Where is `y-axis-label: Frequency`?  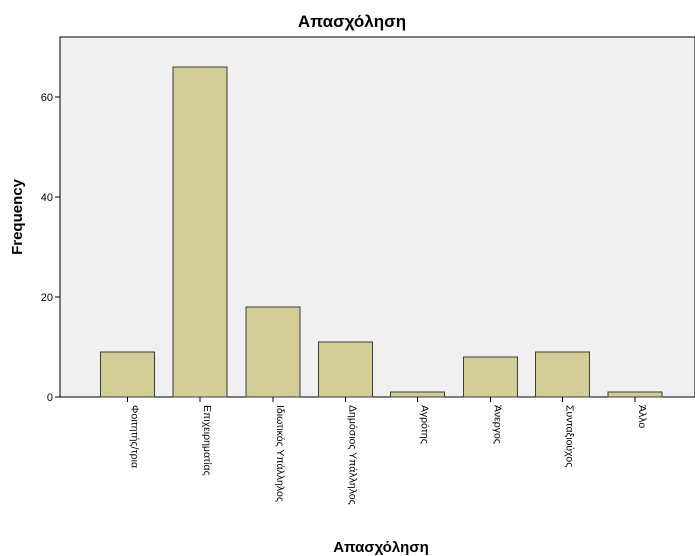 y-axis-label: Frequency is located at coordinates (17, 216).